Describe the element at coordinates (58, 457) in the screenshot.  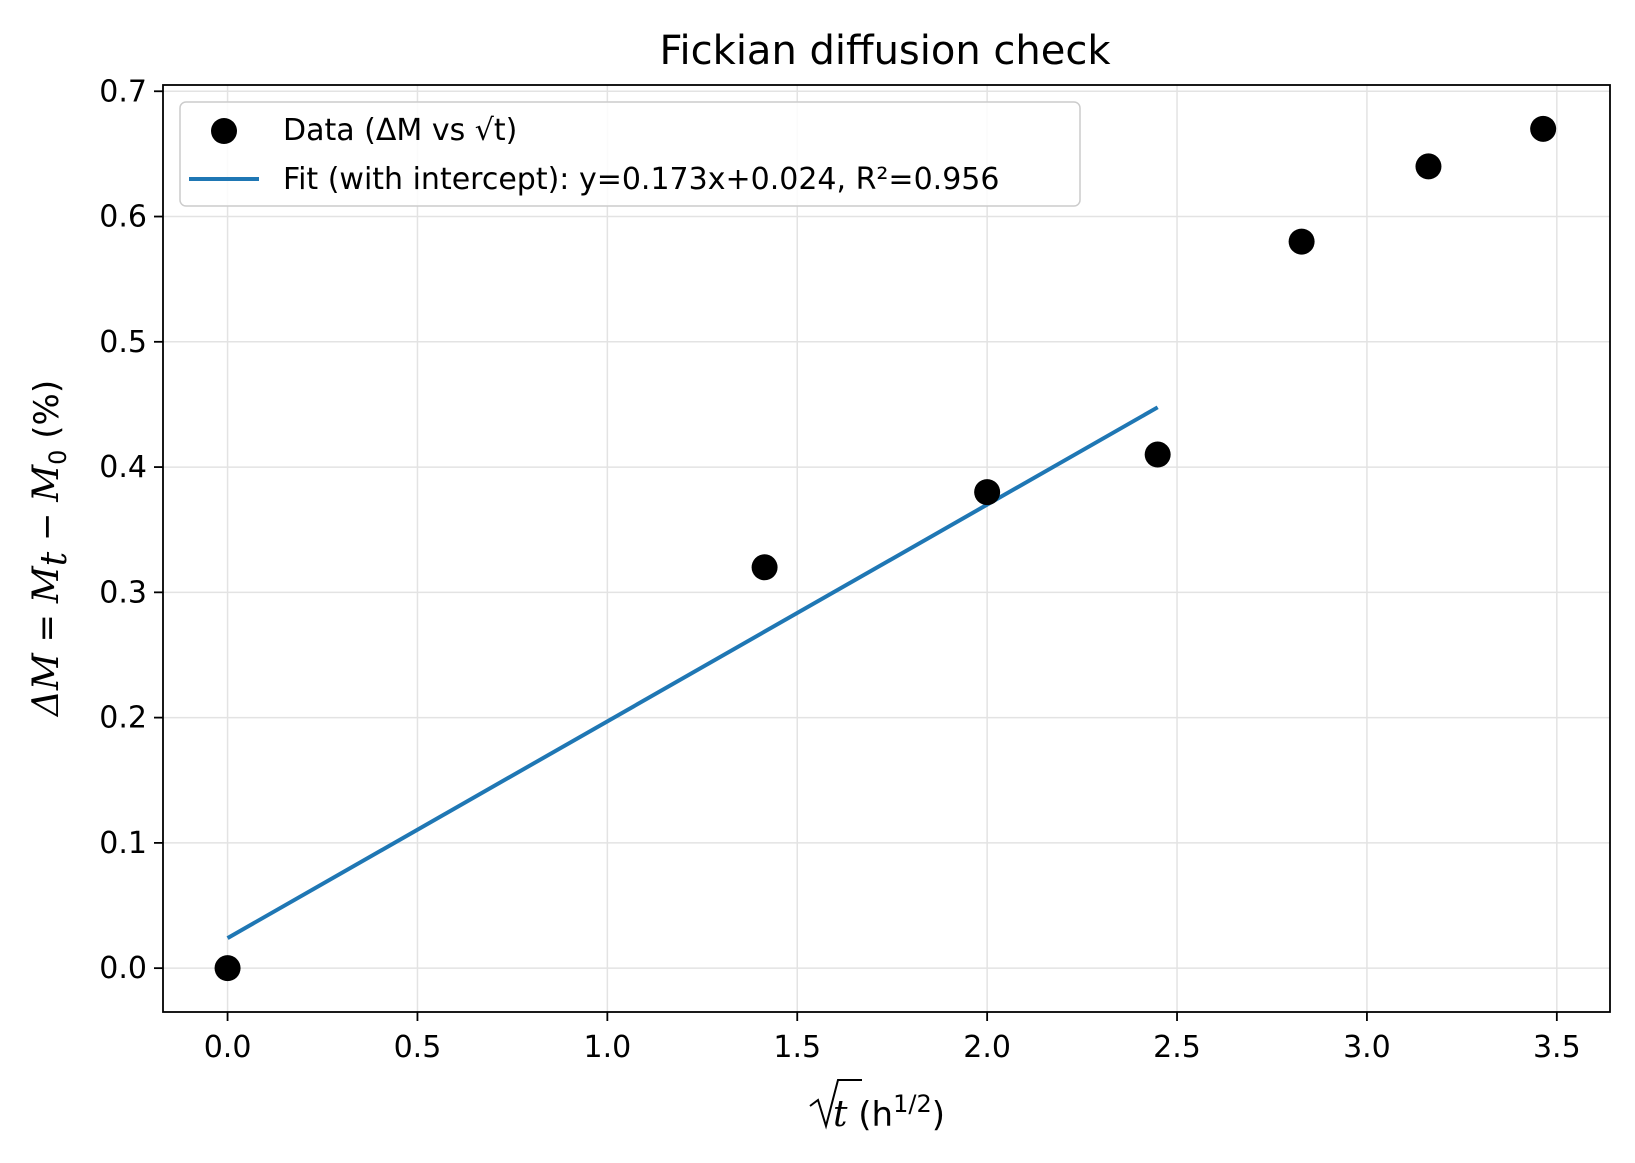
I see `y-axis-label-m2-sub: 0` at that location.